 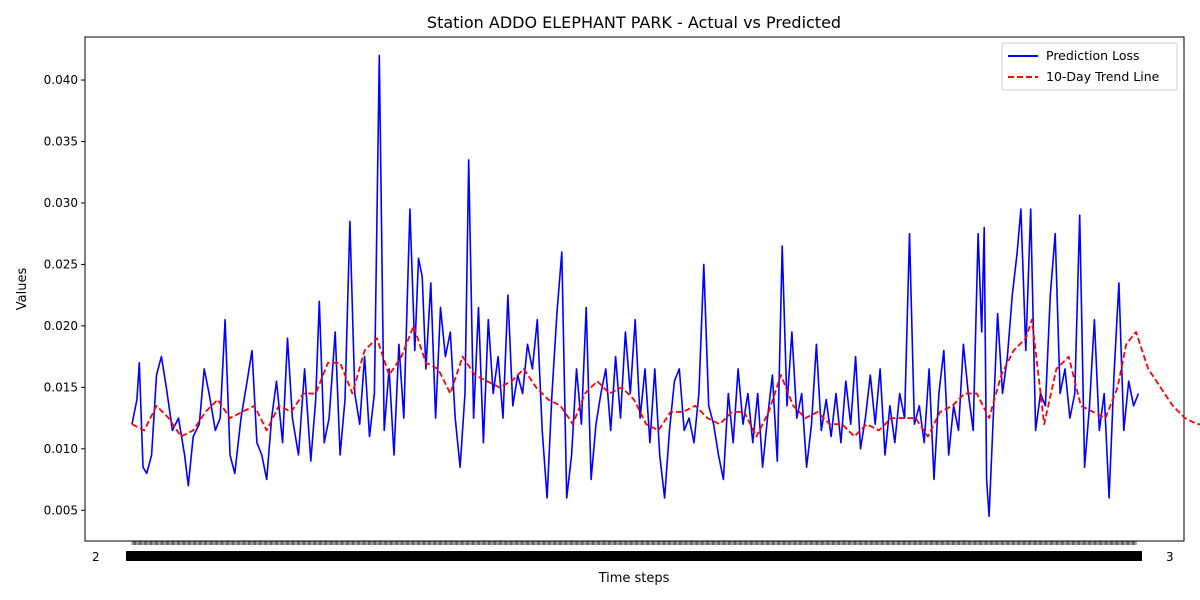 I want to click on y-tick-label: 0.005, so click(x=61, y=510).